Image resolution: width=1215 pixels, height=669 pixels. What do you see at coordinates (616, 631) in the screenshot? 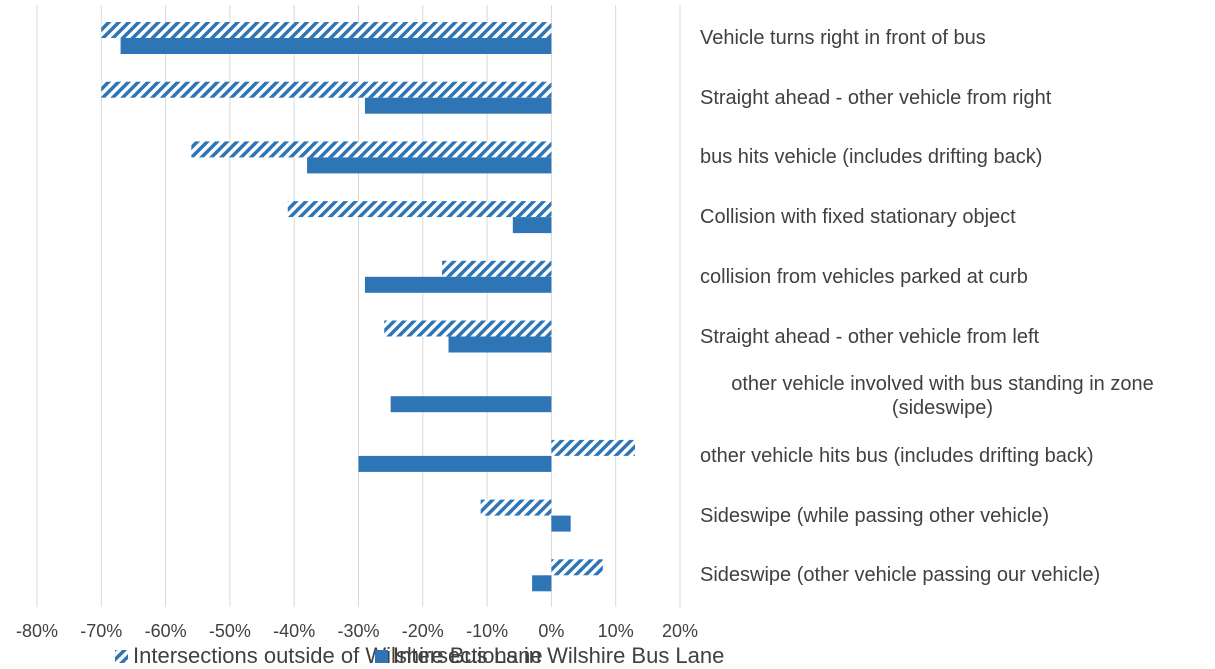
I see `x-tick-label: 10%` at bounding box center [616, 631].